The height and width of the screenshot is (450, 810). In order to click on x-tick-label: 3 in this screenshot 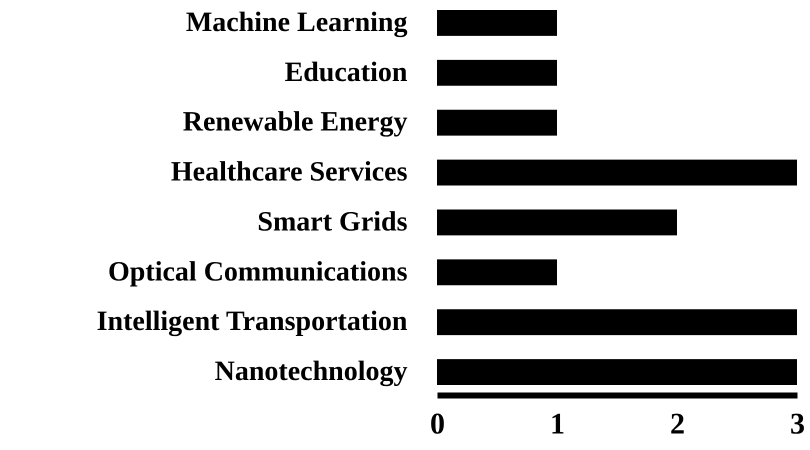, I will do `click(797, 424)`.